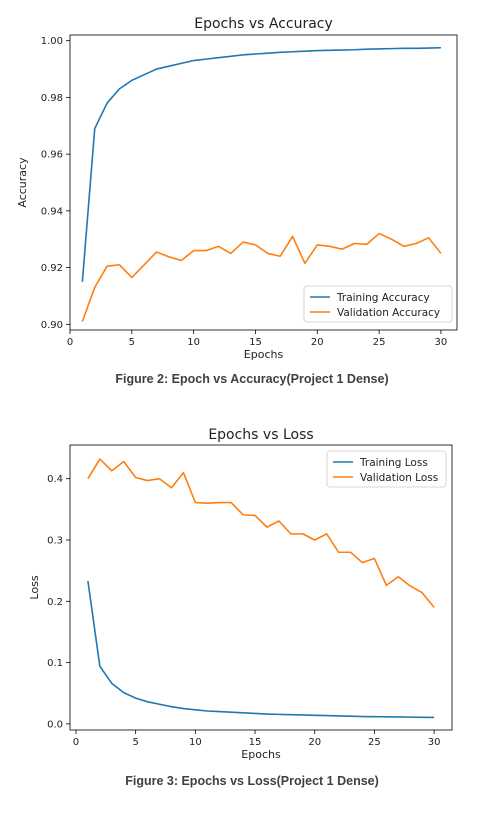 This screenshot has width=504, height=813. I want to click on legend-entry: Validation Loss, so click(399, 478).